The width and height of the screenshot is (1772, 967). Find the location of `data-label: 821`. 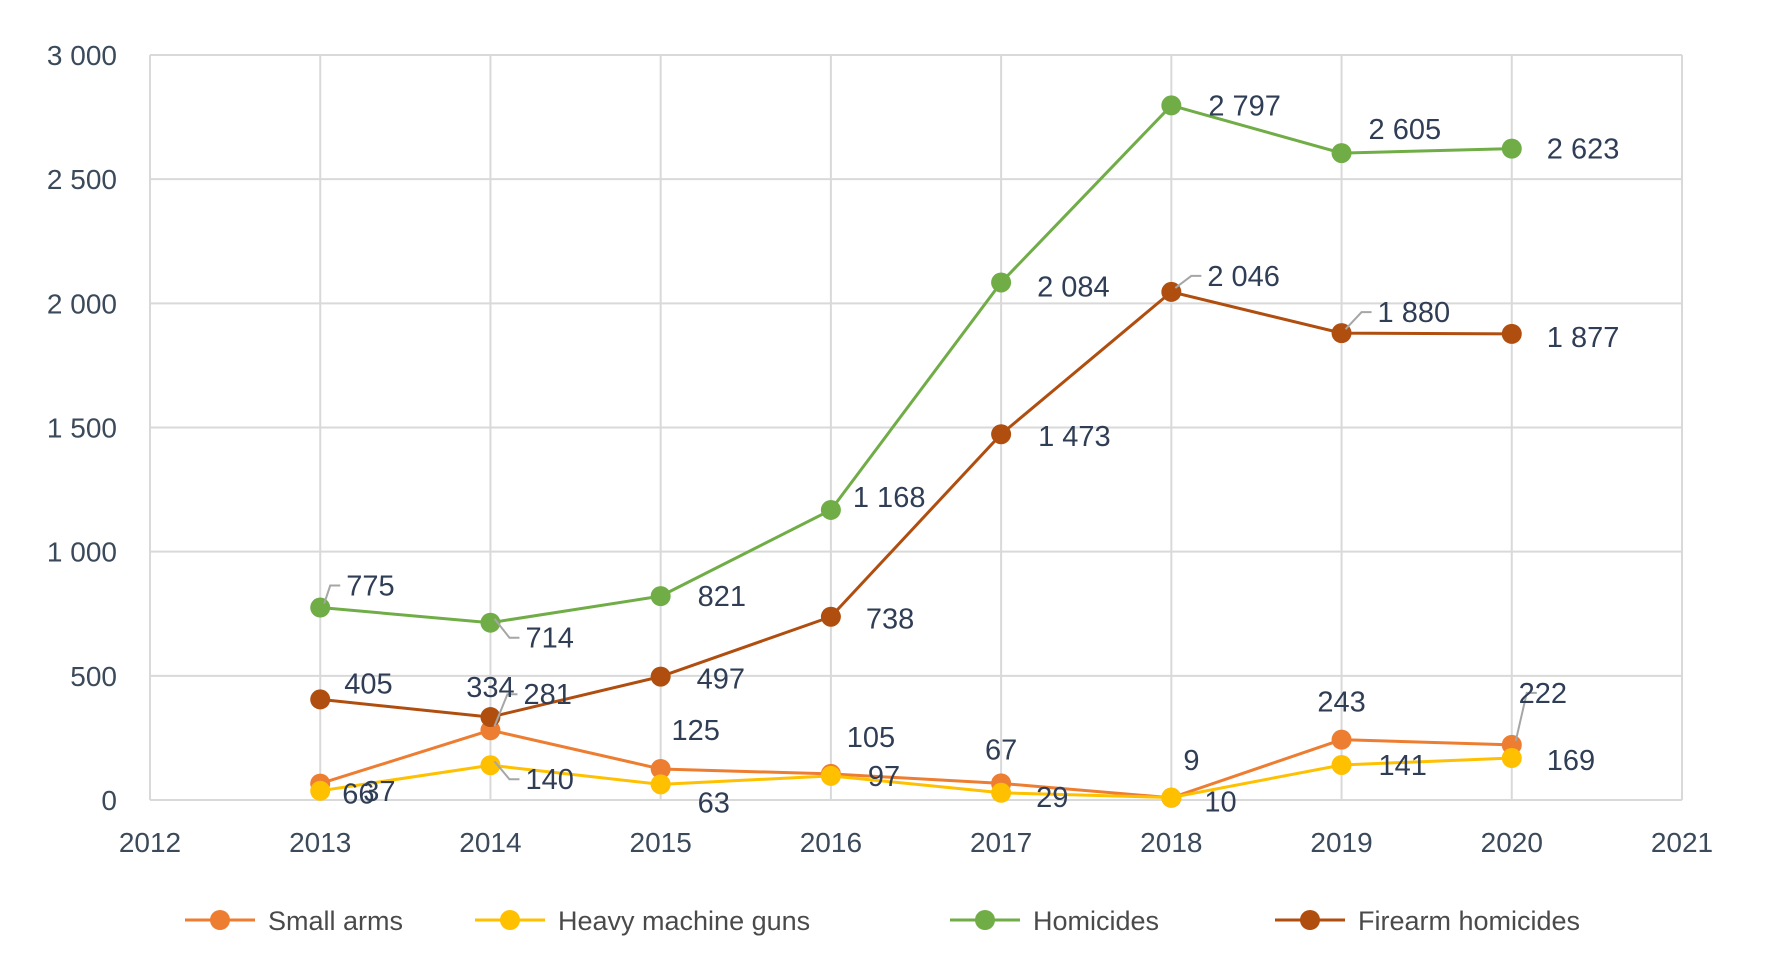

data-label: 821 is located at coordinates (722, 597).